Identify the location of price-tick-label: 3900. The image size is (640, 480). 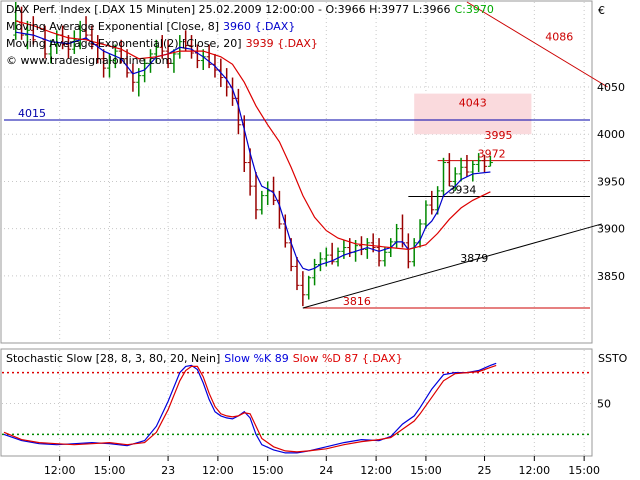
(611, 229).